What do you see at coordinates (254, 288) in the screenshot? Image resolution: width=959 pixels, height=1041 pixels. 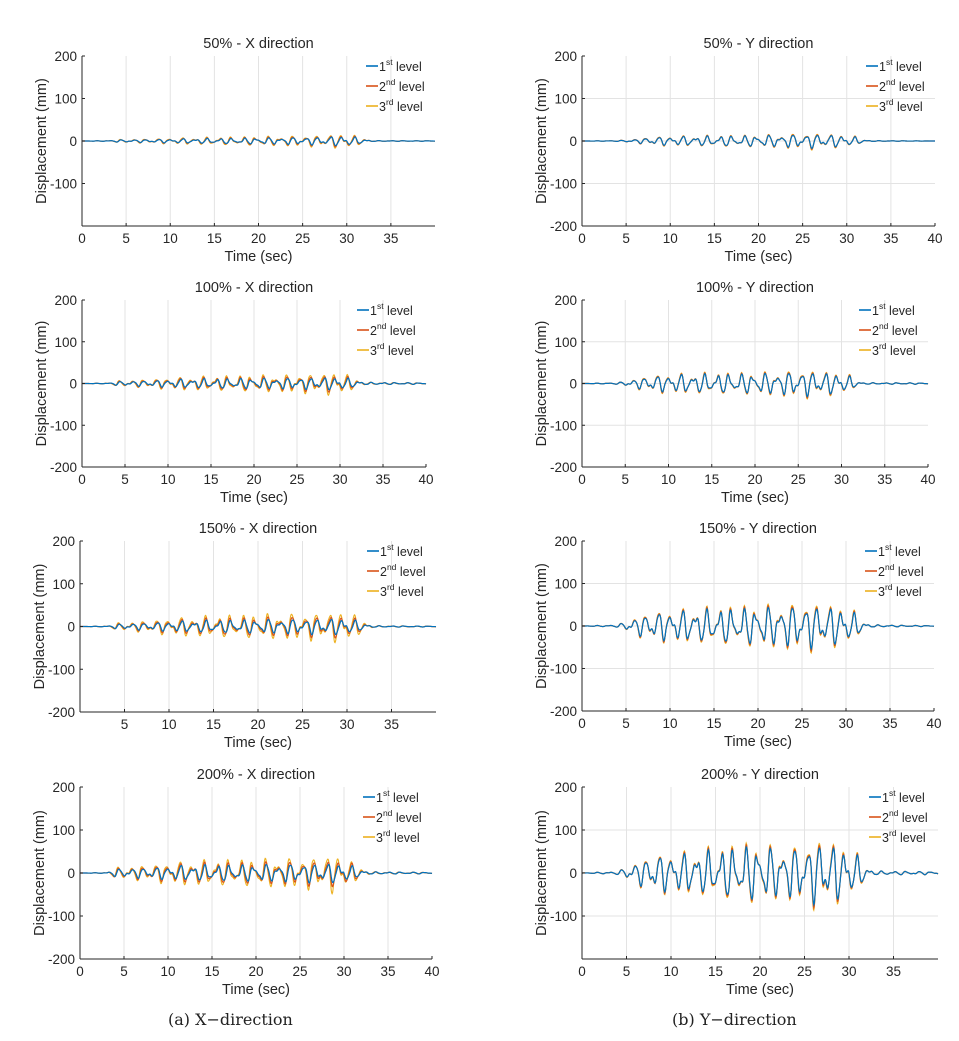 I see `chart-title: 100% - X direction` at bounding box center [254, 288].